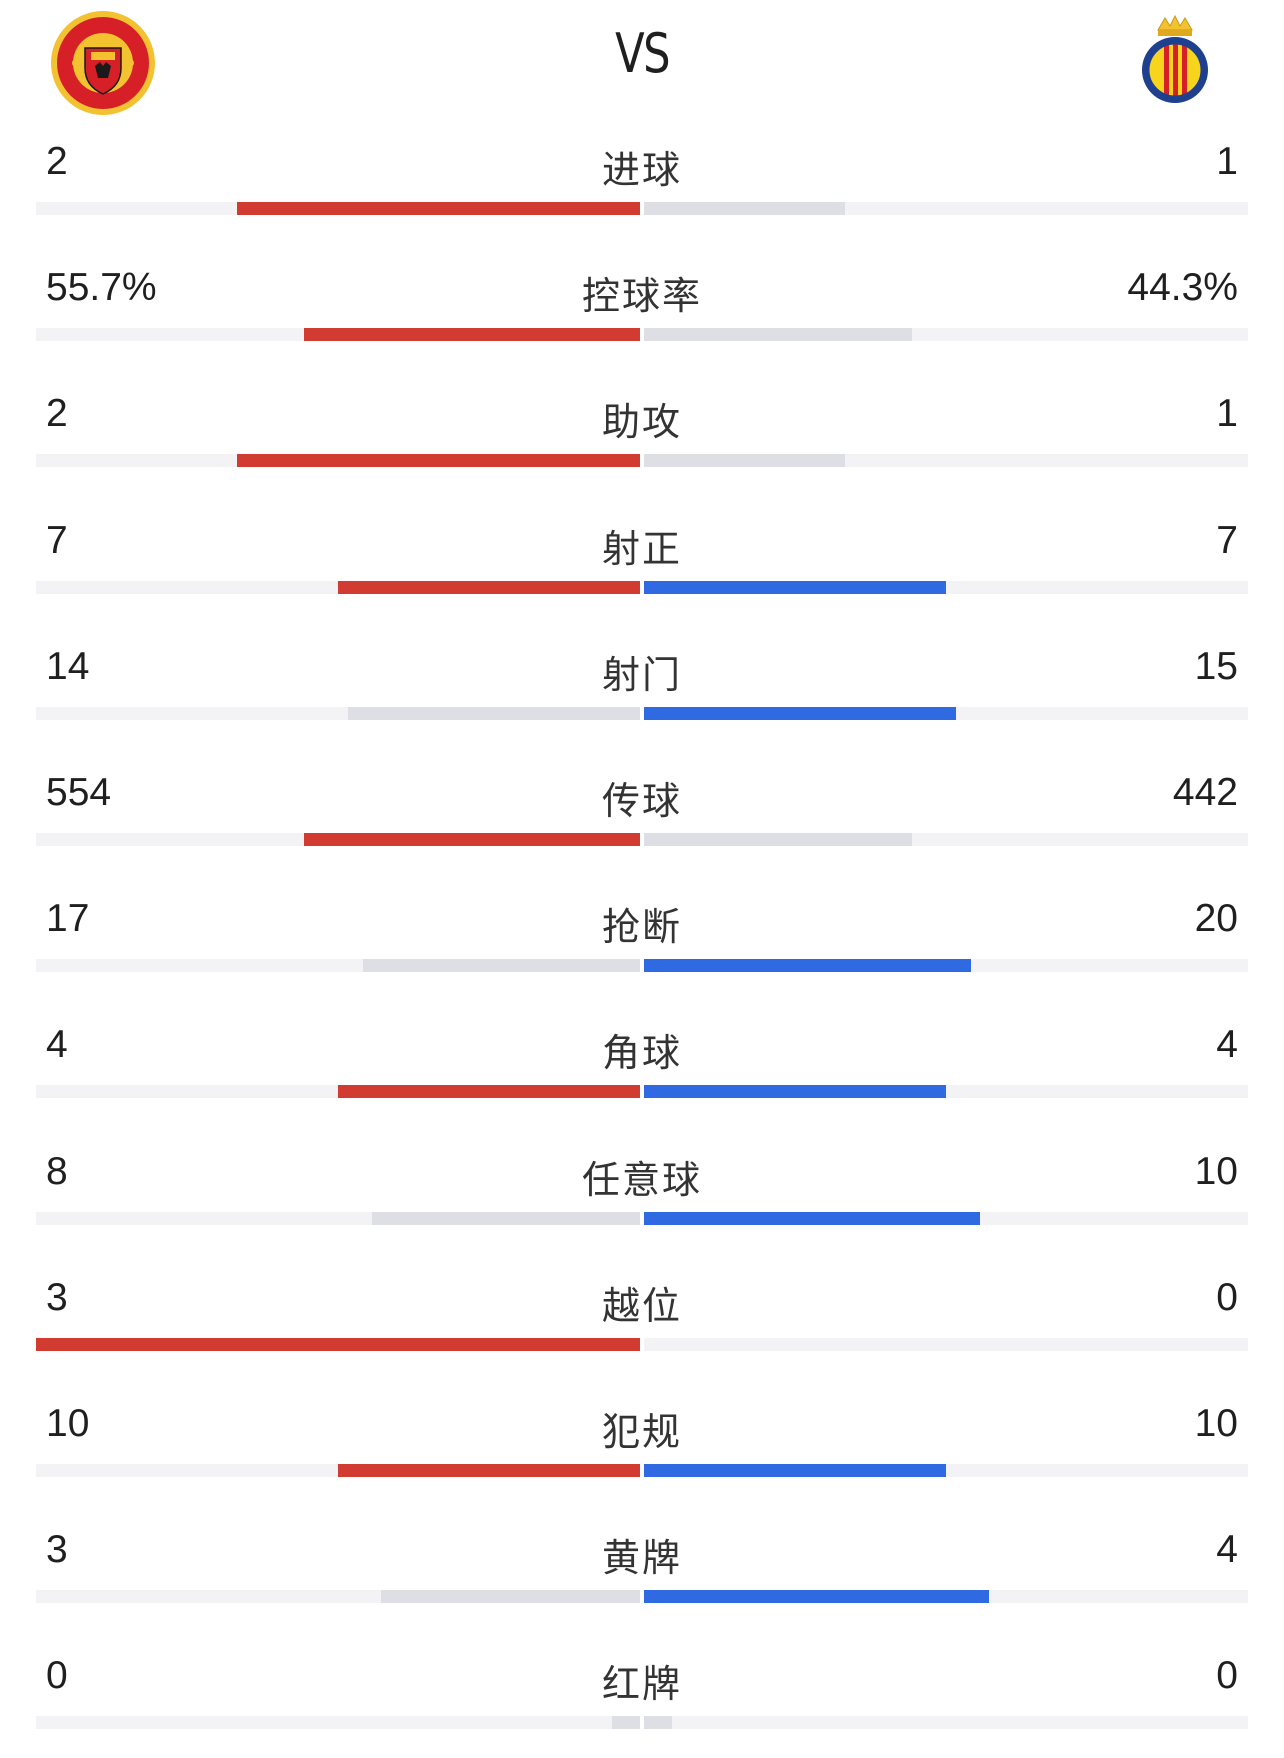 This screenshot has width=1284, height=1758. What do you see at coordinates (68, 666) in the screenshot?
I see `home-value: 14` at bounding box center [68, 666].